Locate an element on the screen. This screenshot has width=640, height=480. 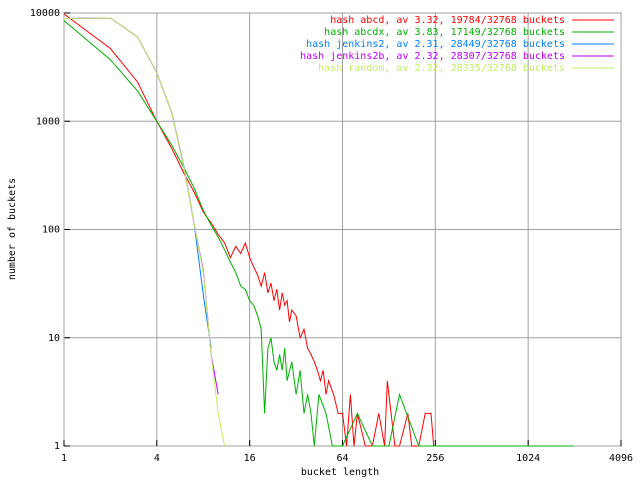
legend-label: hash abcdx, av 3.83, 17149/32768 buckets is located at coordinates (444, 32).